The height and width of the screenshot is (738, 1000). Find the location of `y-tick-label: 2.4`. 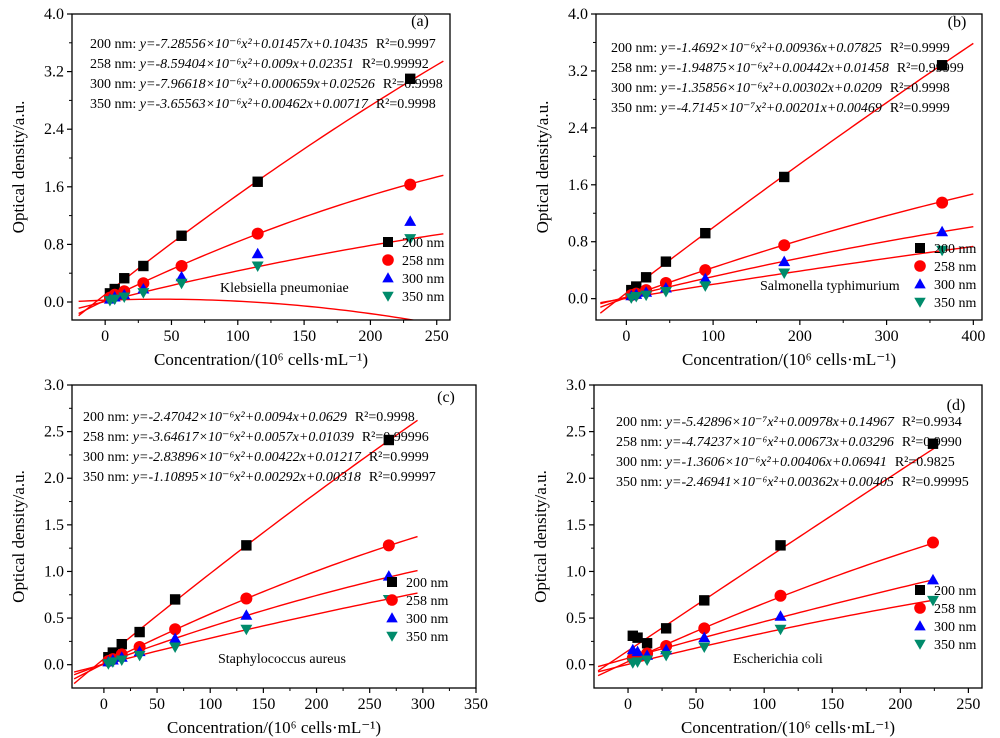

y-tick-label: 2.4 is located at coordinates (54, 129).